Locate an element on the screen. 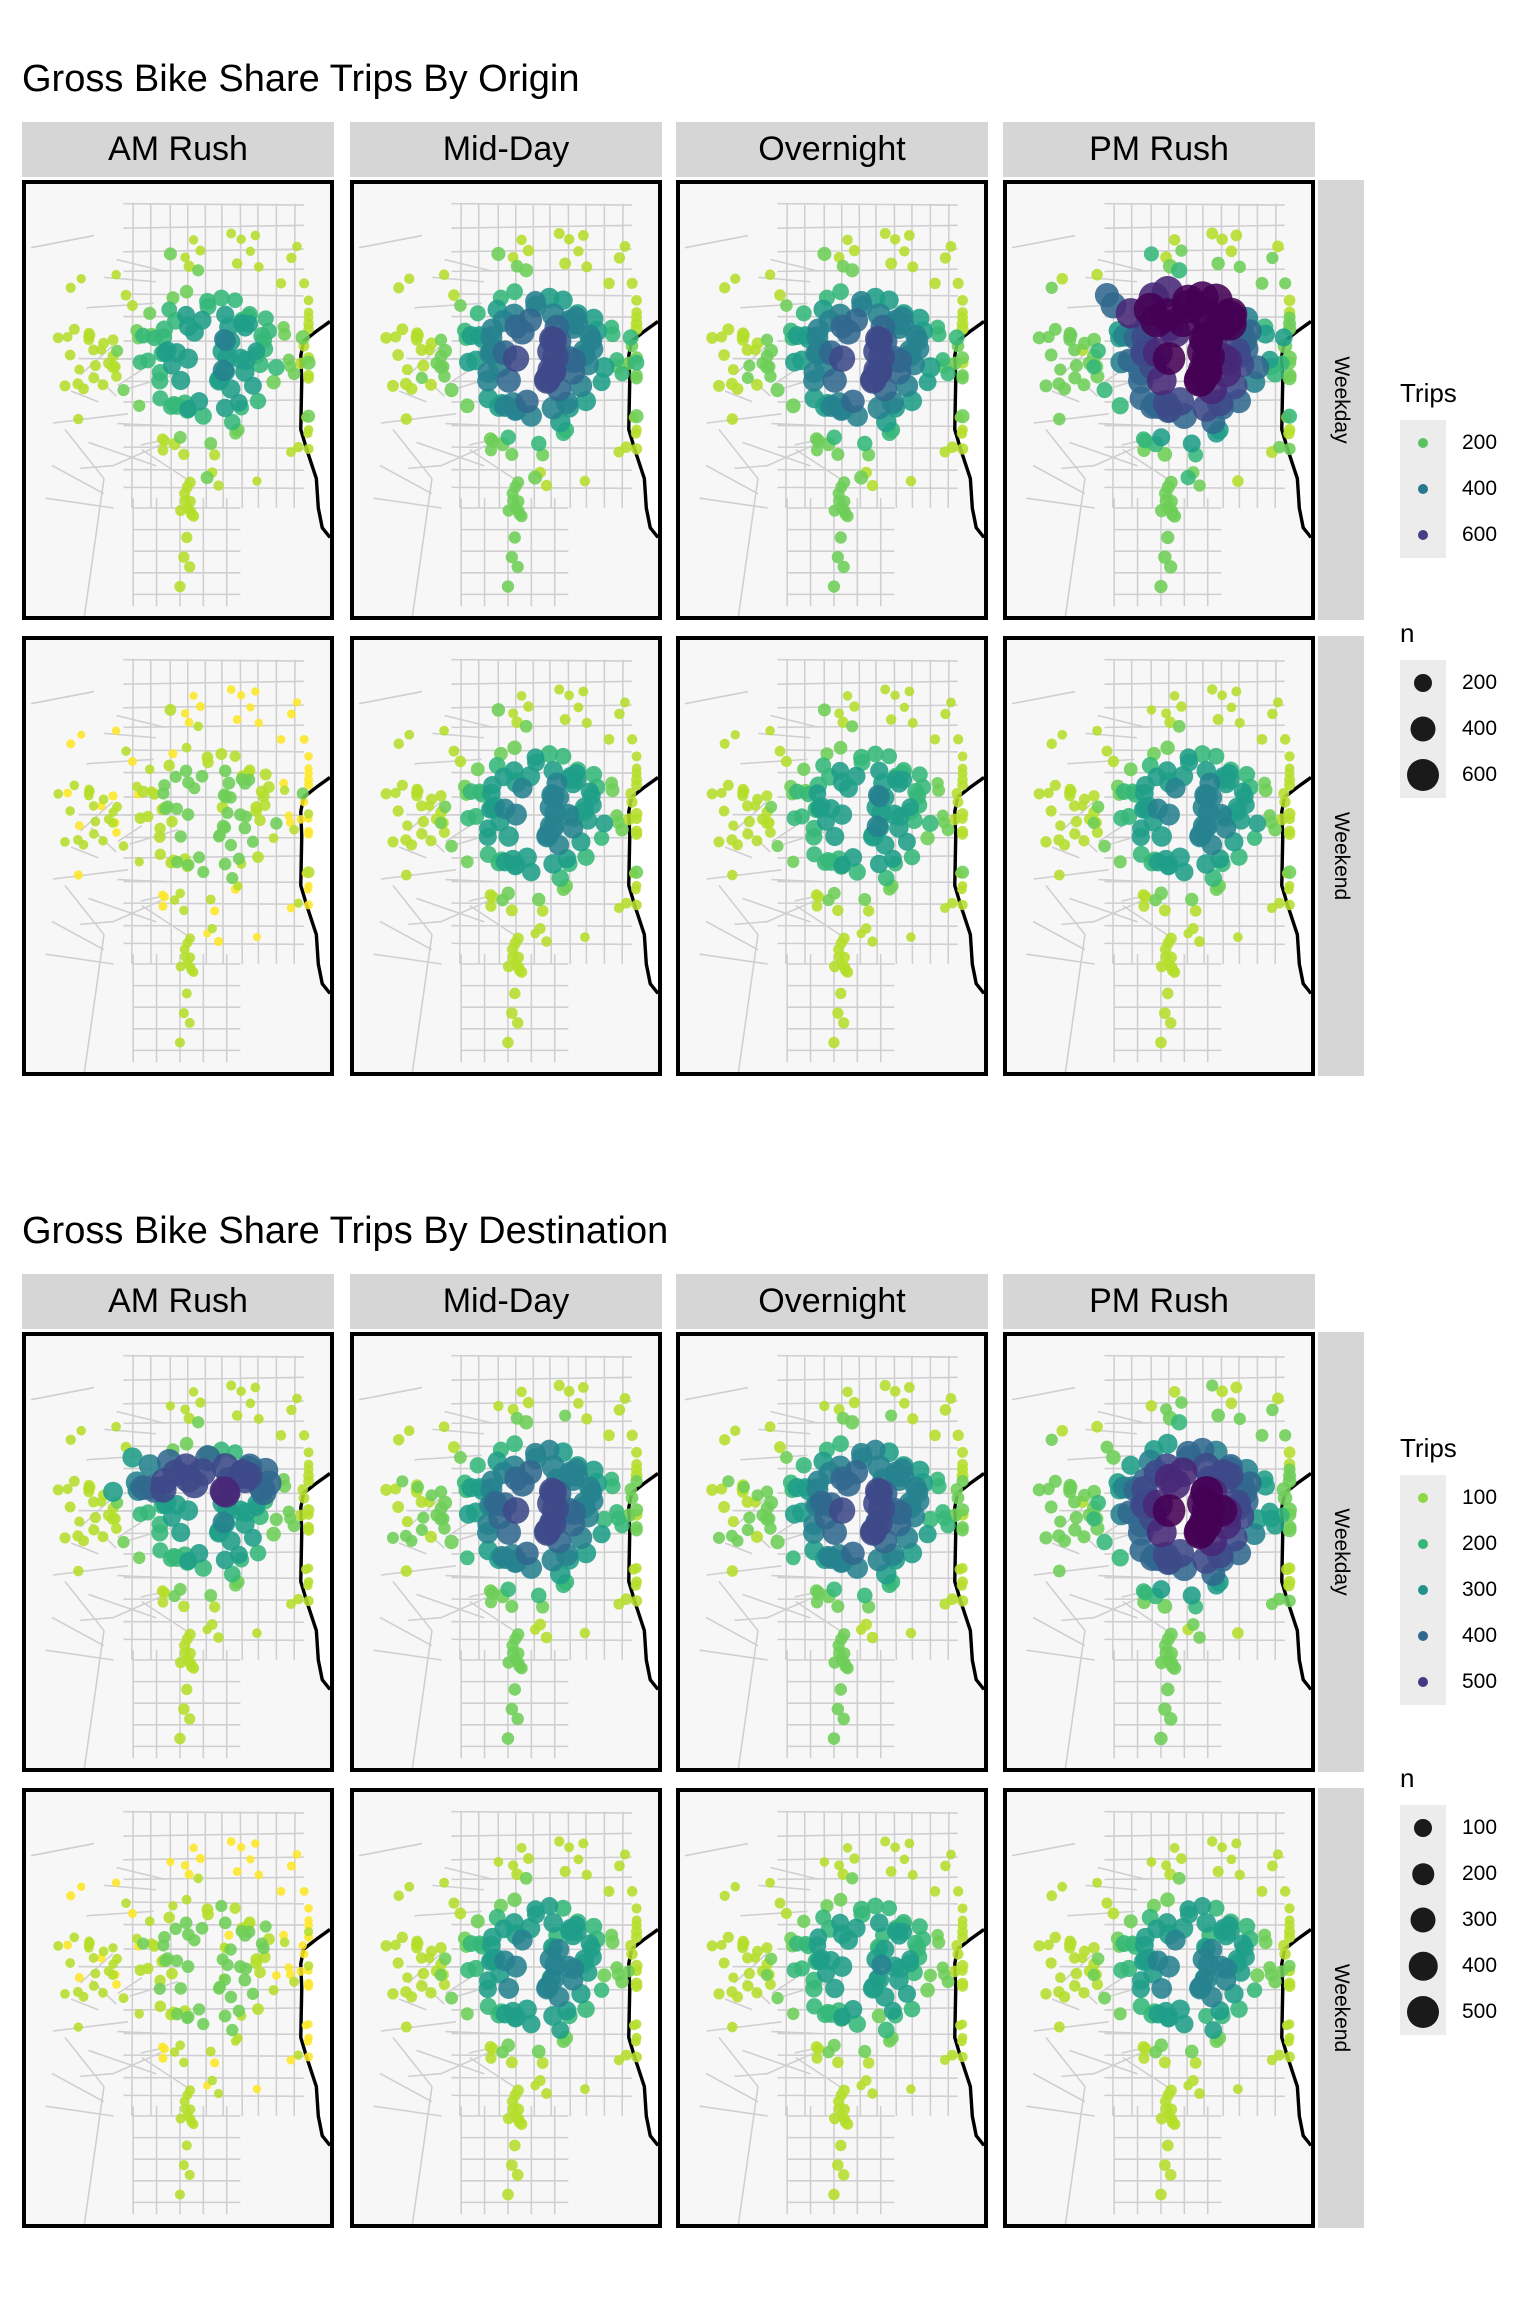 The width and height of the screenshot is (1536, 2304). map-panel is located at coordinates (178, 2008).